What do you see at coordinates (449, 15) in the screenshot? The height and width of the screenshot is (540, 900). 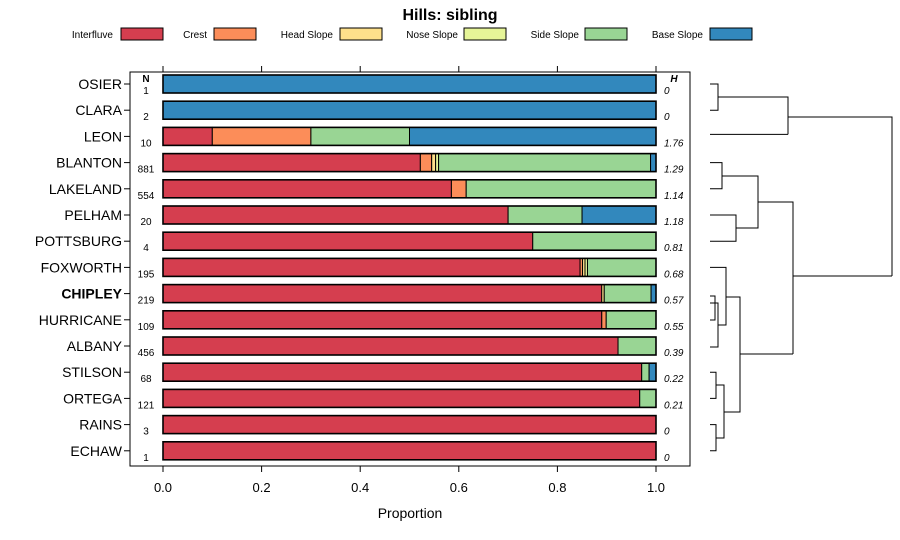 I see `chart-title: Hills: sibling` at bounding box center [449, 15].